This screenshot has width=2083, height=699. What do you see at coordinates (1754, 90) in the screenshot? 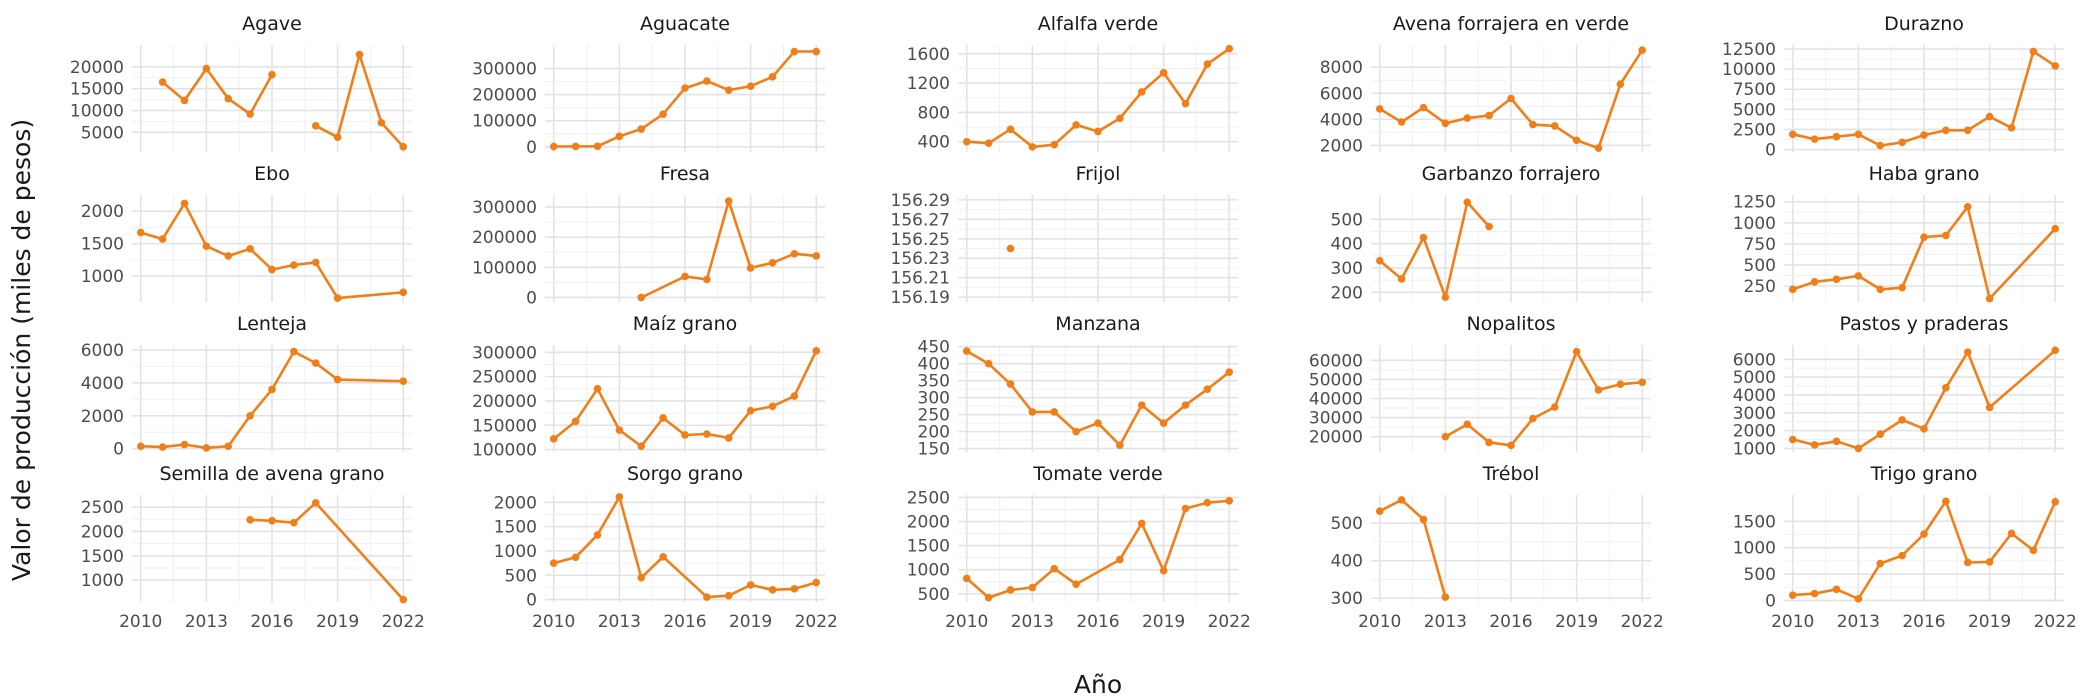
I see `y-tick-label: 7500` at bounding box center [1754, 90].